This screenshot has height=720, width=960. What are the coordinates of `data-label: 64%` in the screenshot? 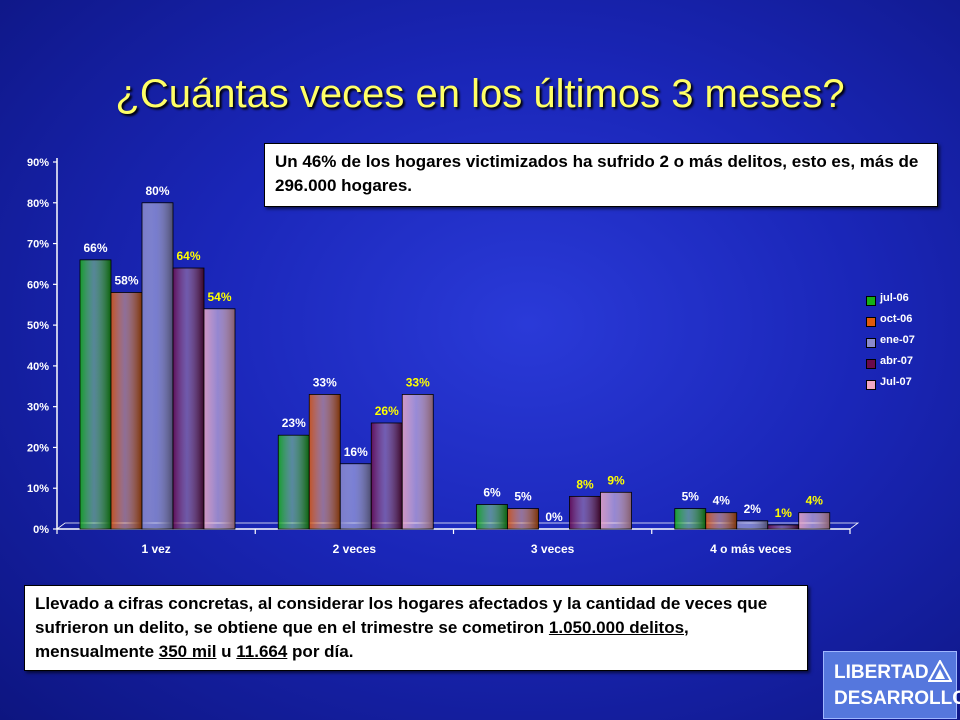 It's located at (188, 256).